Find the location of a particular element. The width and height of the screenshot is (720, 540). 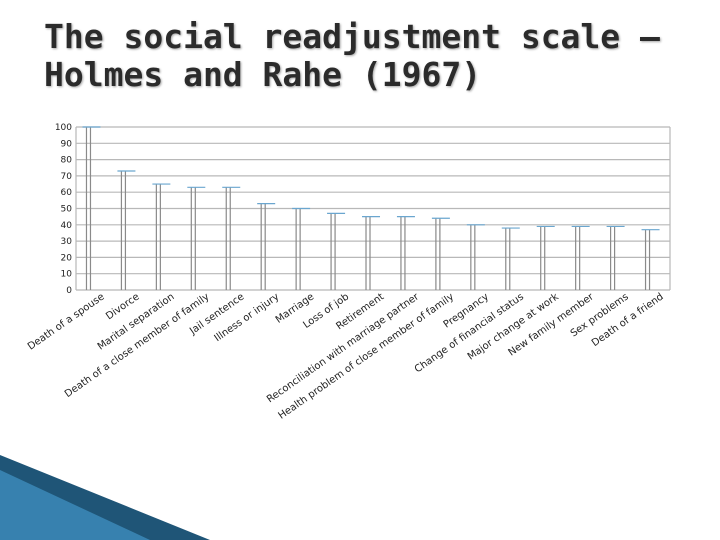

y-tick-label-100: 100 is located at coordinates (63, 128).